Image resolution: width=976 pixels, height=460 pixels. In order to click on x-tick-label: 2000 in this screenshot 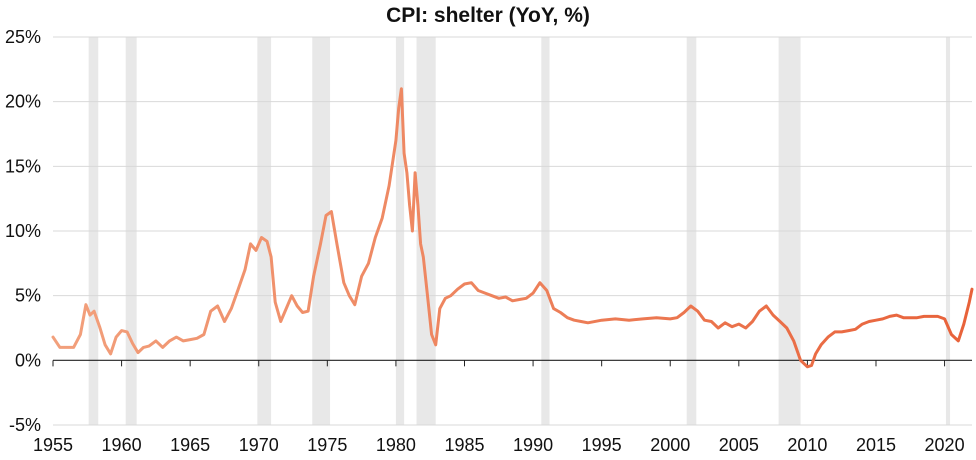, I will do `click(670, 445)`.